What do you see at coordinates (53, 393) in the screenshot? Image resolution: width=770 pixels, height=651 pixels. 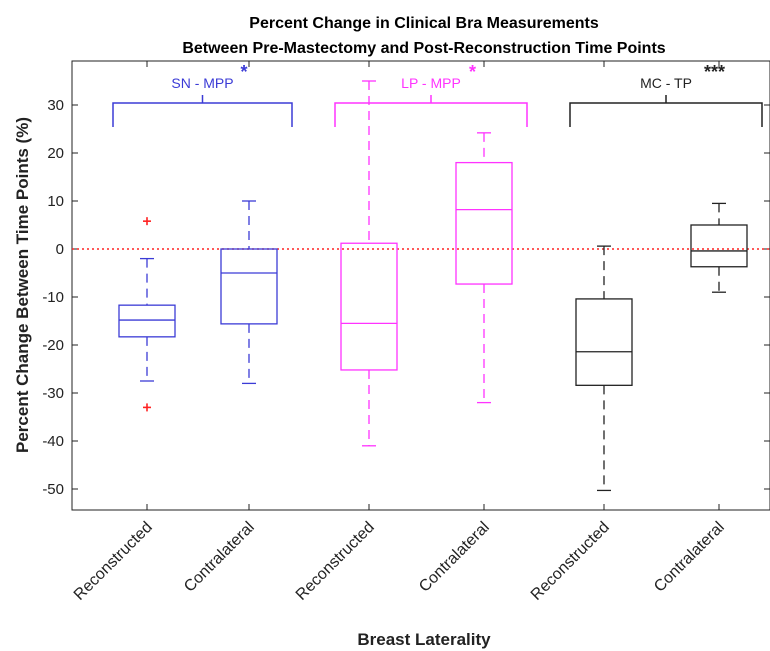 I see `y-tick-label: -30` at bounding box center [53, 393].